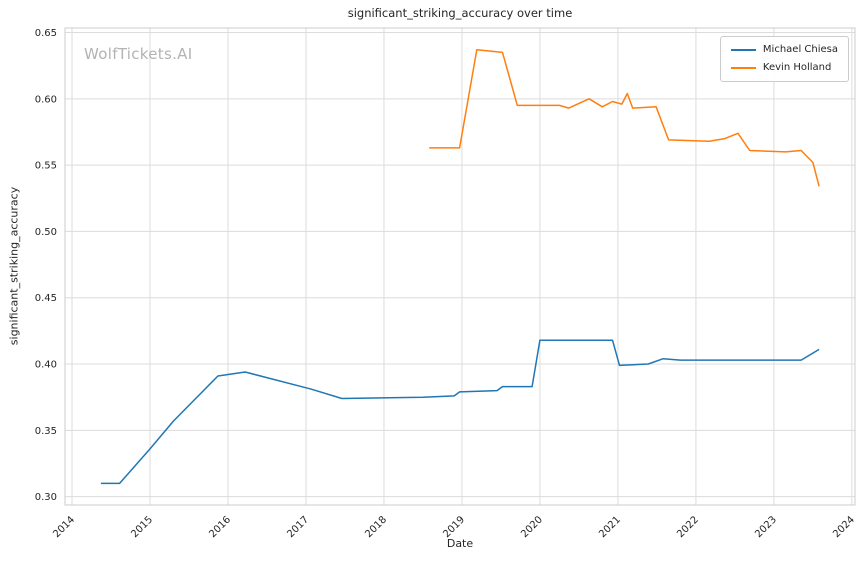 This screenshot has width=865, height=561. Describe the element at coordinates (46, 232) in the screenshot. I see `y-tick-label: 0.50` at that location.